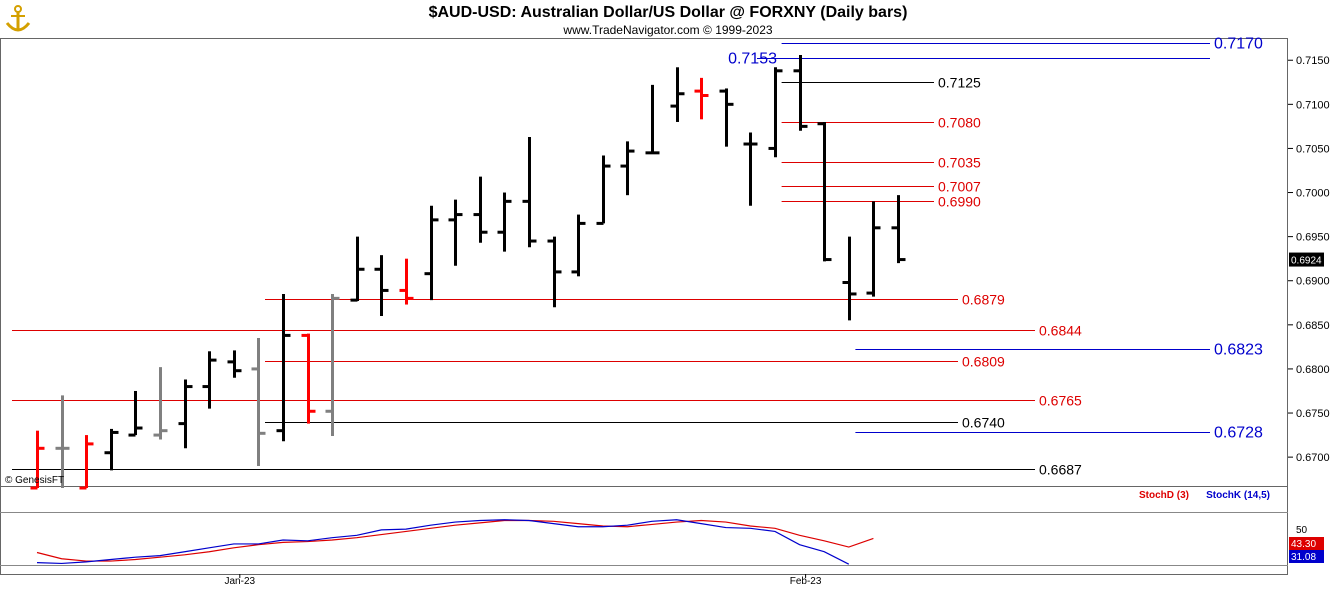 The image size is (1336, 591). What do you see at coordinates (1060, 331) in the screenshot?
I see `level-label: 0.6844` at bounding box center [1060, 331].